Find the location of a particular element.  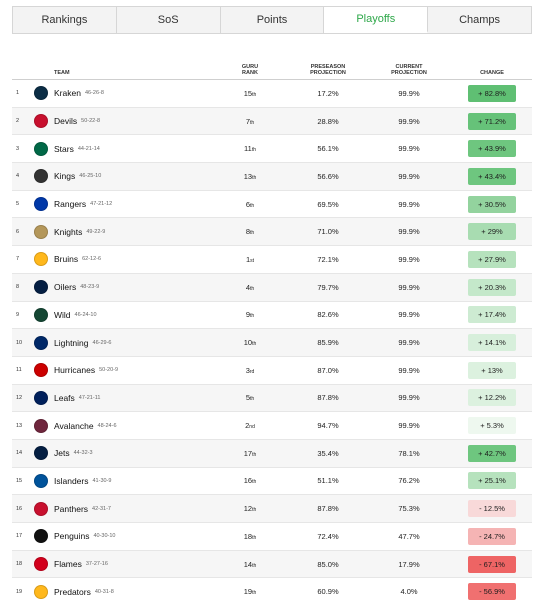

preseason-projection: 85.9% is located at coordinates (328, 343).